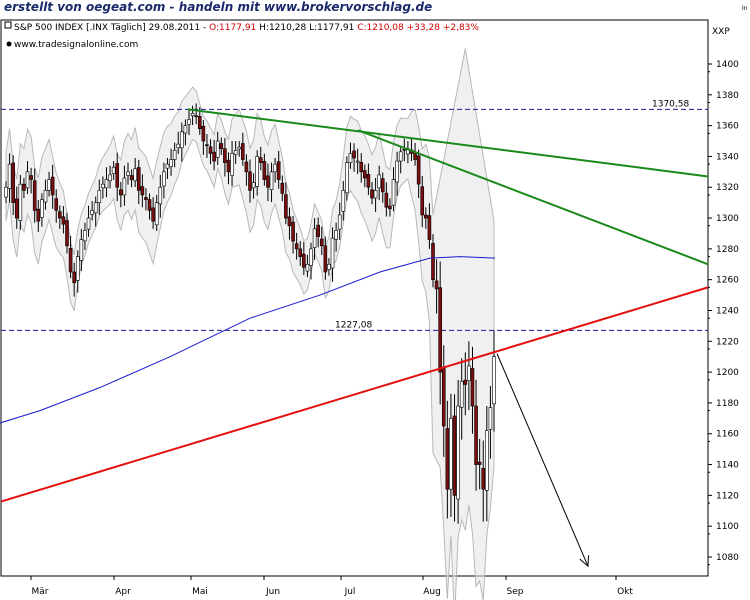  What do you see at coordinates (331, 28) in the screenshot?
I see `header-low: L:1177,91` at bounding box center [331, 28].